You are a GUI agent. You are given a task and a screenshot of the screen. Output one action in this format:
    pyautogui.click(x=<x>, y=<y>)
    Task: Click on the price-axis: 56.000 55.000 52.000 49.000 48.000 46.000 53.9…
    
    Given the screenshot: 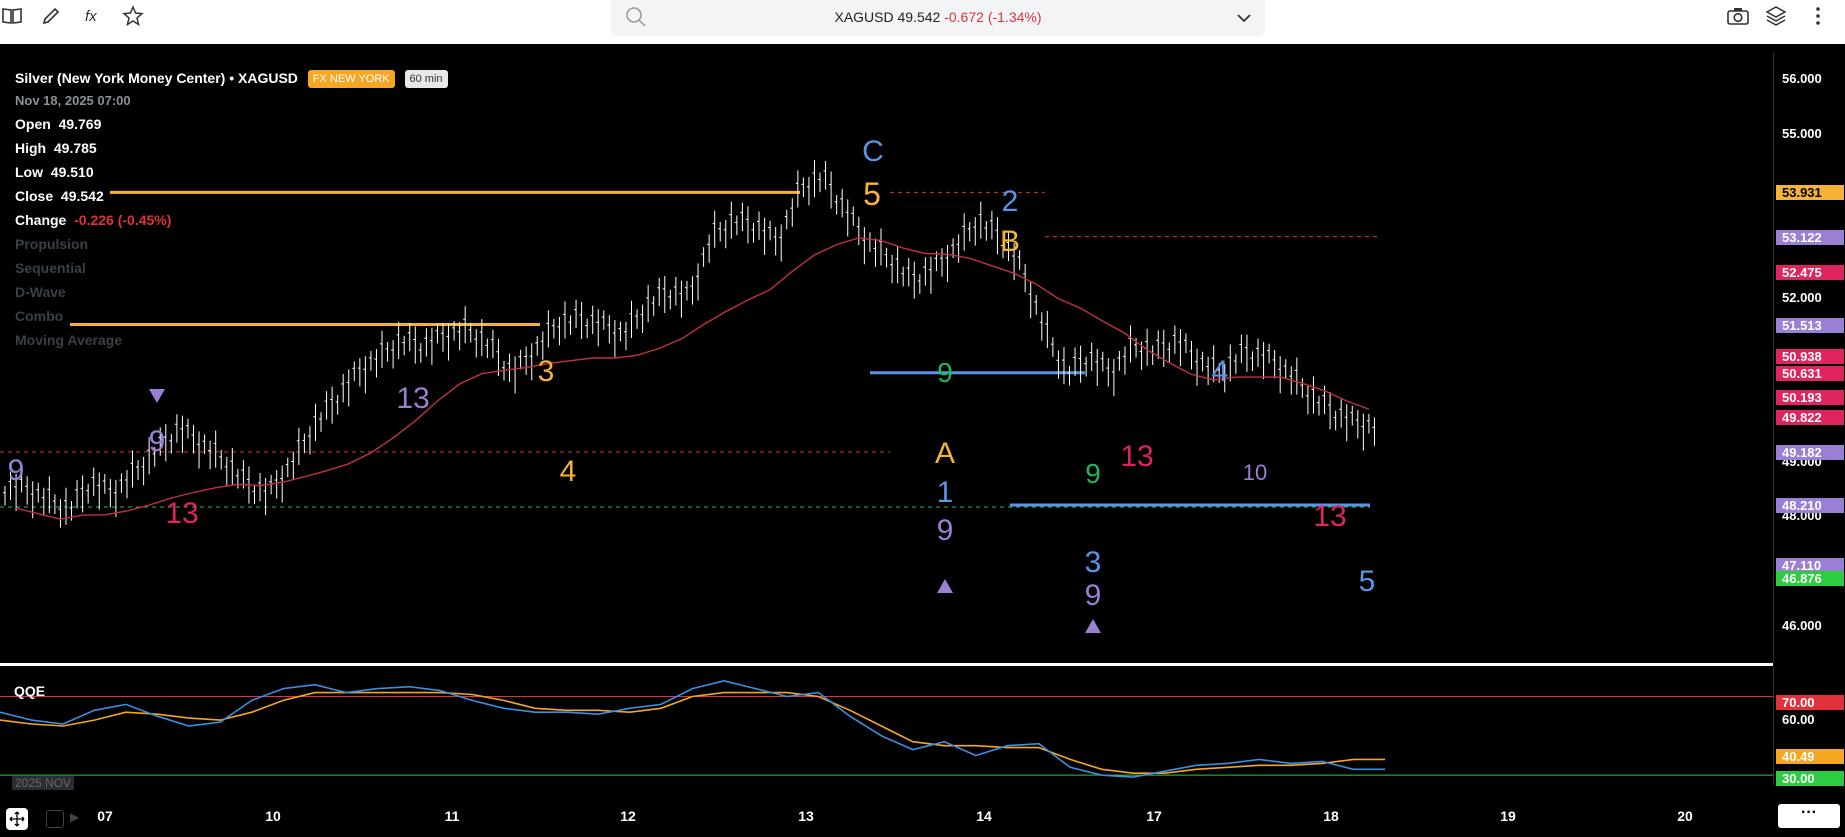 What is the action you would take?
    pyautogui.click(x=1809, y=358)
    